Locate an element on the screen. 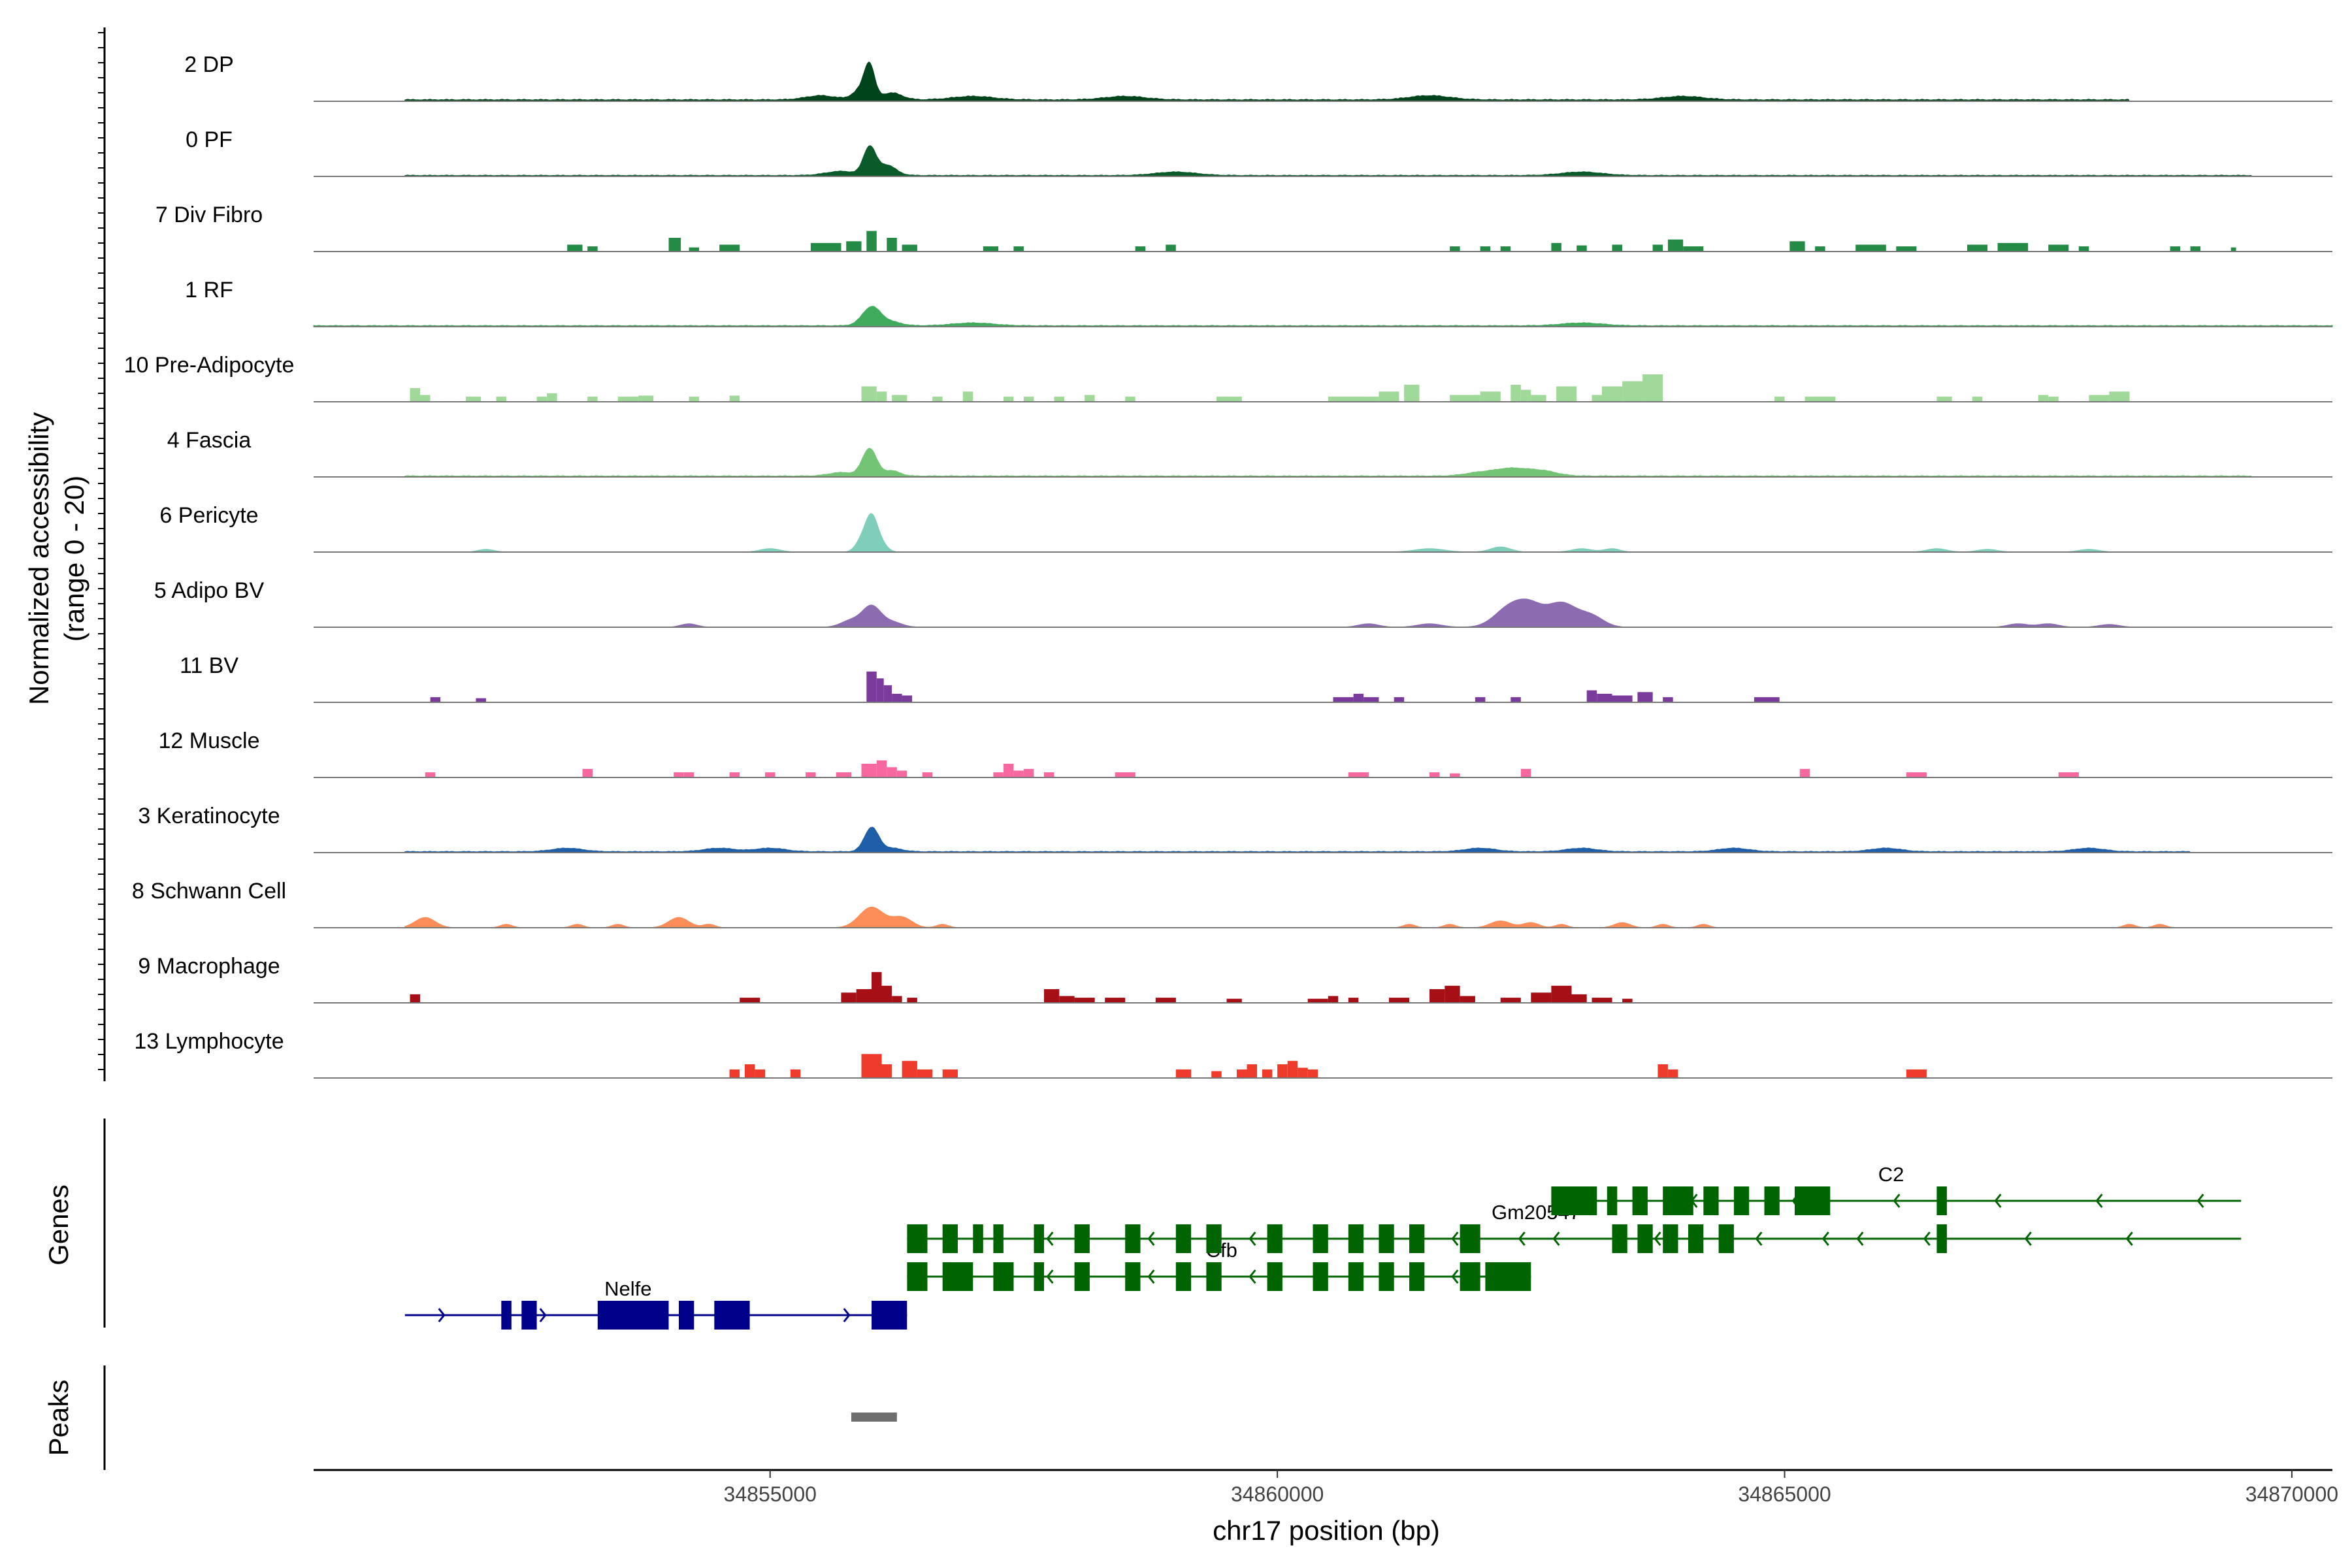 The image size is (2352, 1568). x-tick-label: 34865000 is located at coordinates (1784, 1494).